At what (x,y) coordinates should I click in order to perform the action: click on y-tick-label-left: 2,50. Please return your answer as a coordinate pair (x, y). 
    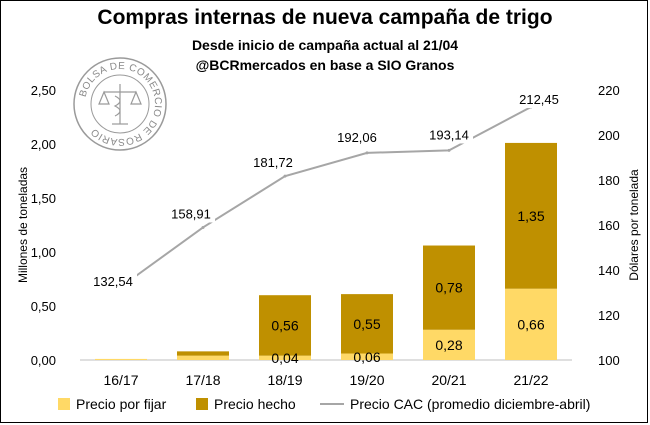
    Looking at the image, I should click on (43, 90).